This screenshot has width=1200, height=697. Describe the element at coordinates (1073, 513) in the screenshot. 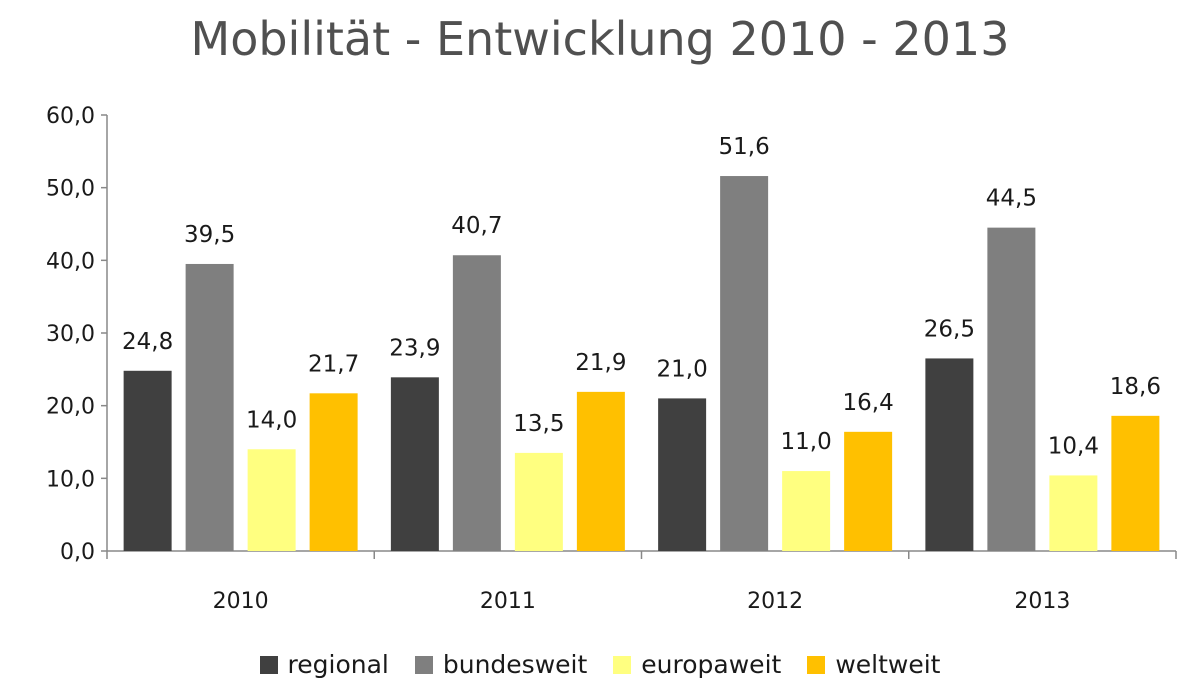

I see `bar-europaweit-2013` at that location.